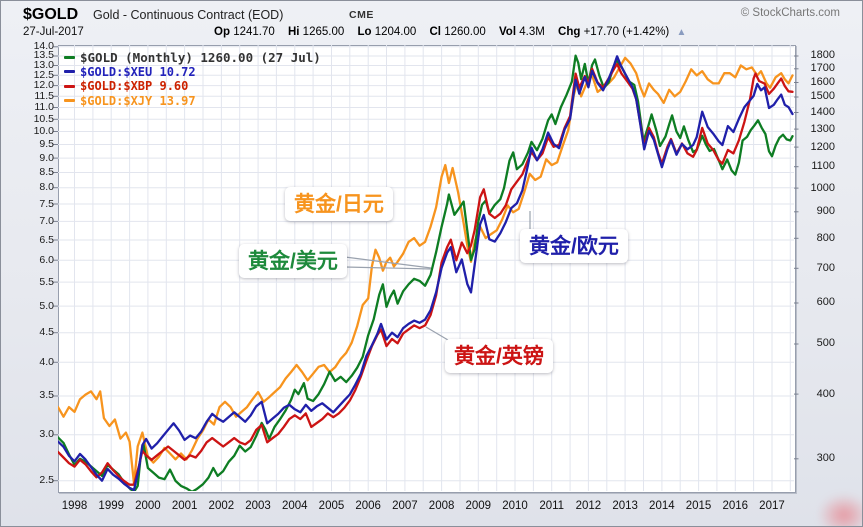 This screenshot has height=527, width=863. Describe the element at coordinates (46, 395) in the screenshot. I see `left-axis-tick: 3.5` at that location.